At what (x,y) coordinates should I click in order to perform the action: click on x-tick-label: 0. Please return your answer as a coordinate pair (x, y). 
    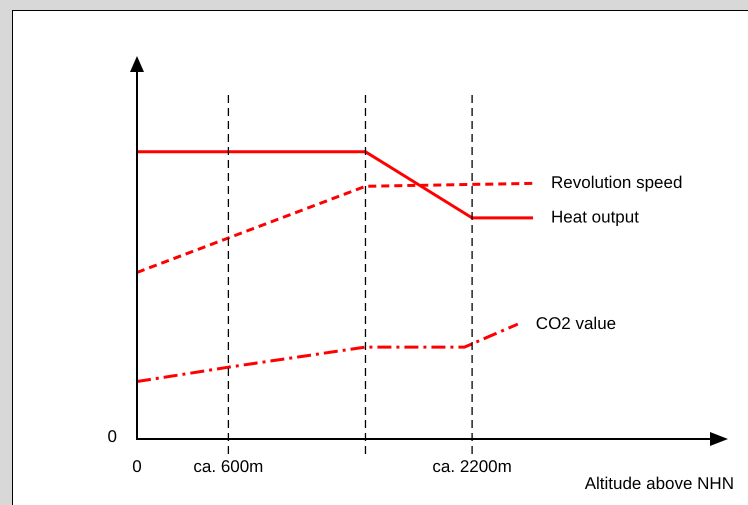
    Looking at the image, I should click on (137, 466).